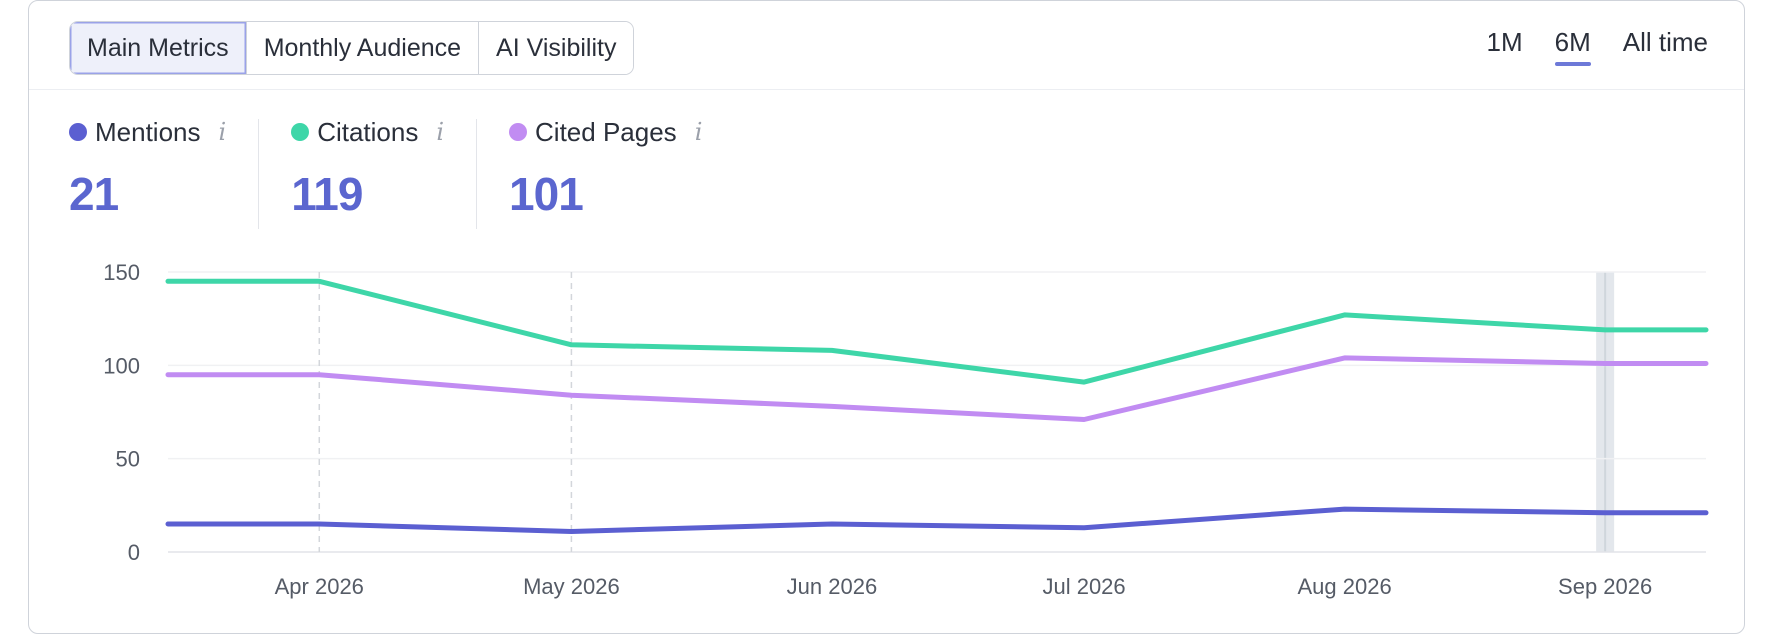 The width and height of the screenshot is (1787, 637). What do you see at coordinates (362, 48) in the screenshot?
I see `tab-monthly-audience: Monthly Audience` at bounding box center [362, 48].